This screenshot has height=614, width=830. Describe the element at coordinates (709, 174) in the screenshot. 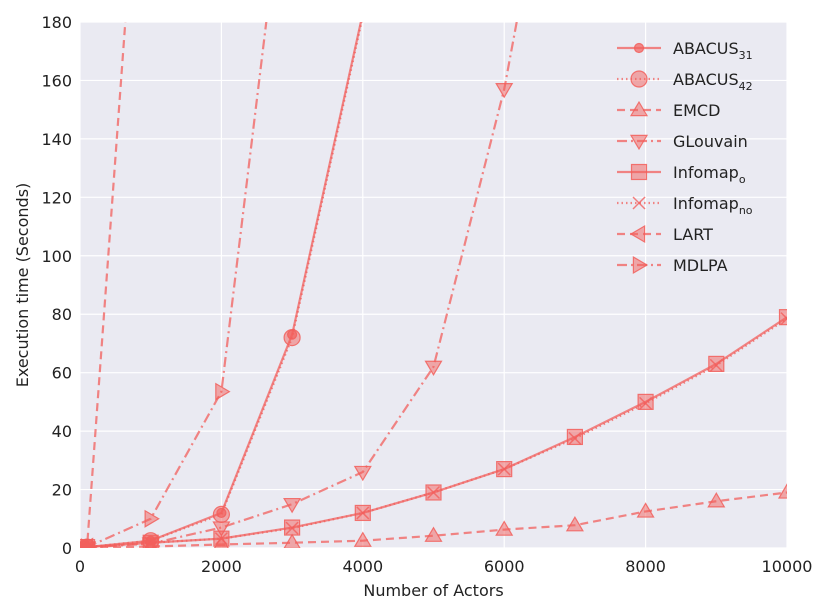

I see `legend-label: Infomapo` at that location.